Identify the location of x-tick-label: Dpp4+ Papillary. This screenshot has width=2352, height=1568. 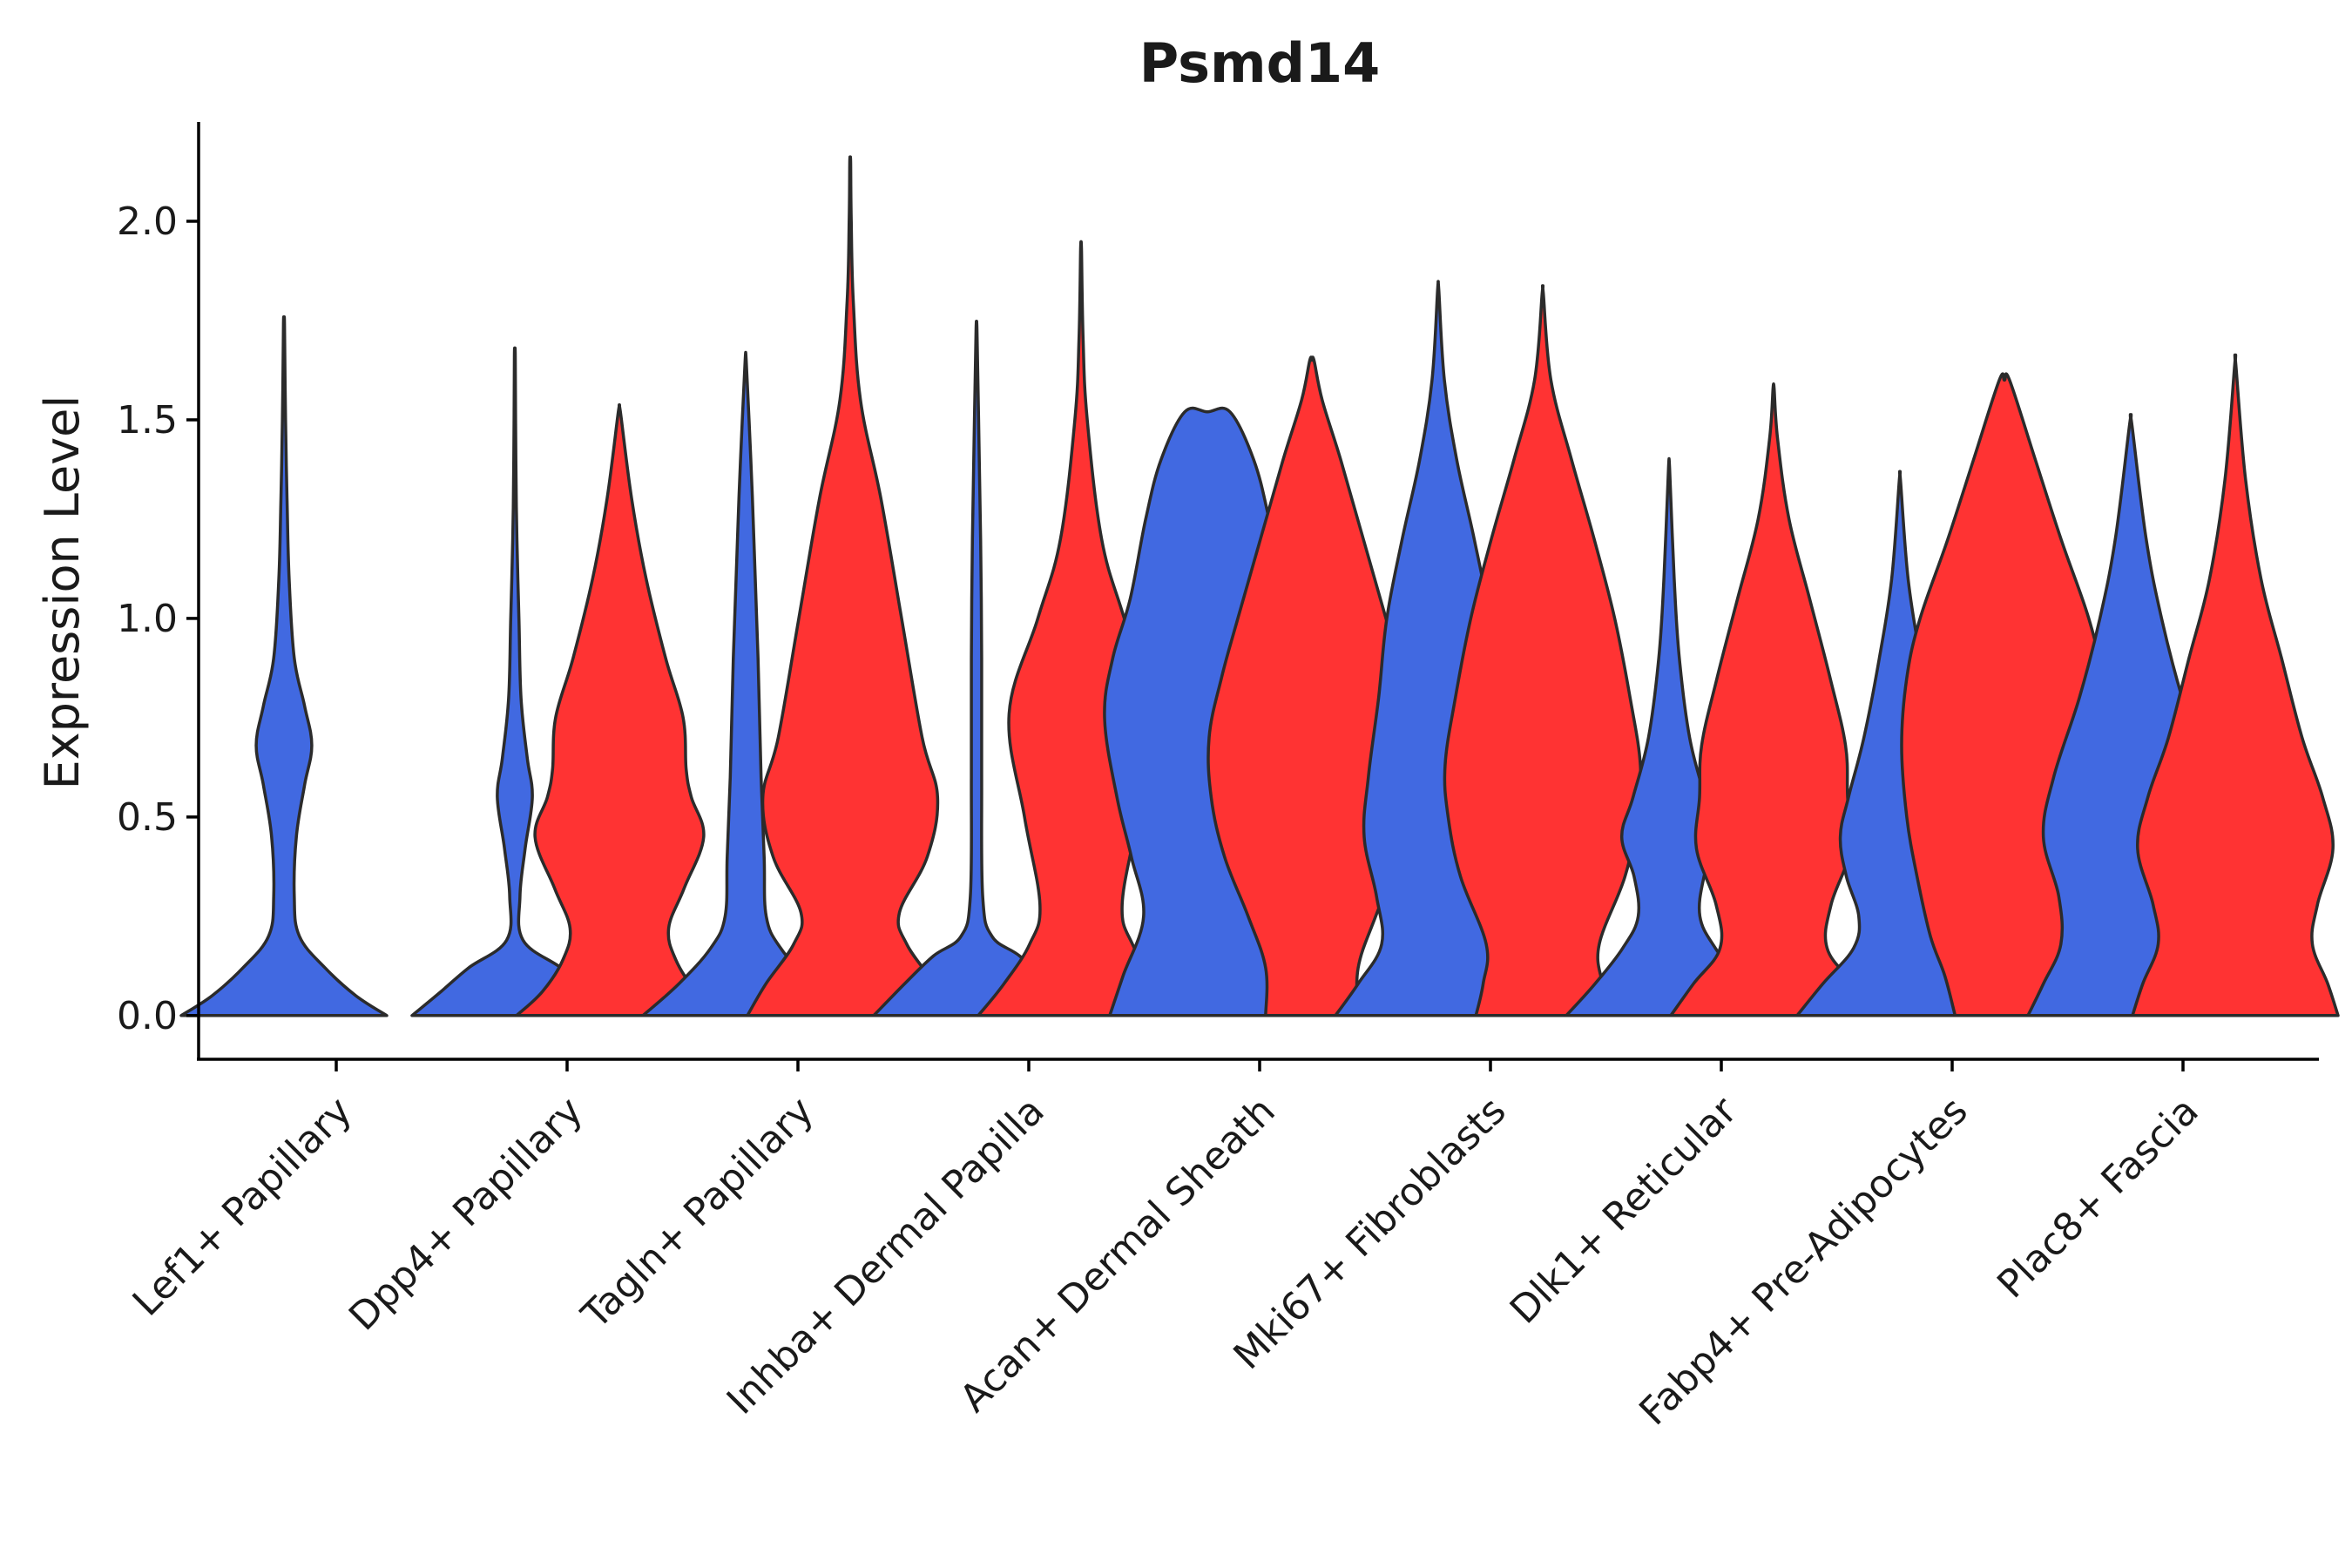
(466, 1214).